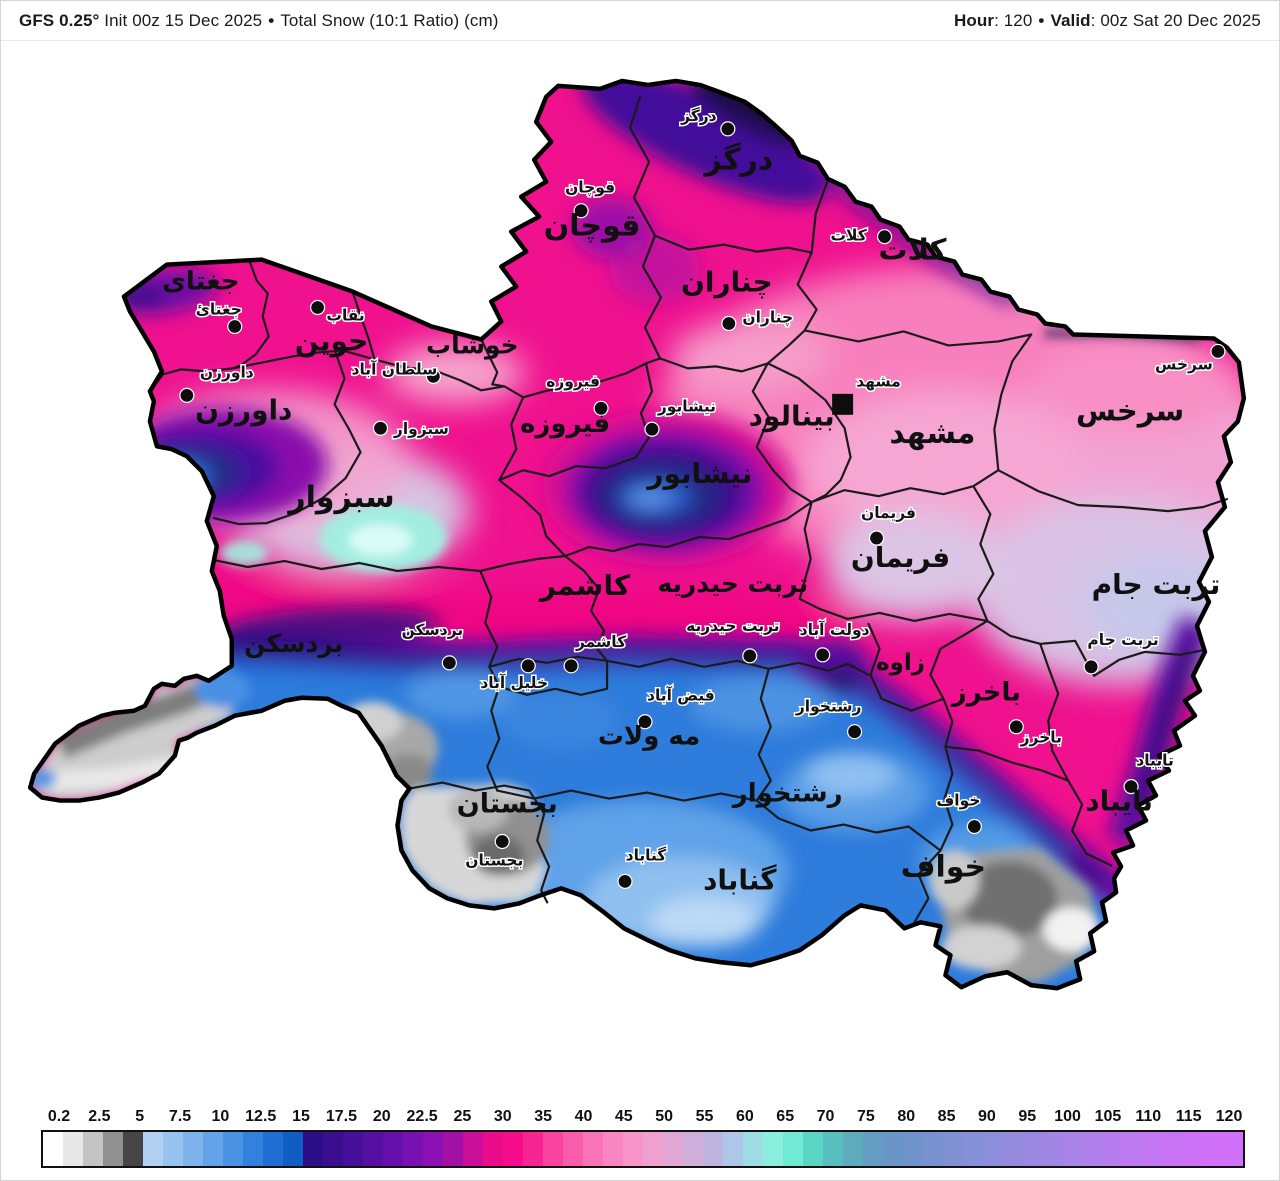  I want to click on capital-square-marker, so click(843, 404).